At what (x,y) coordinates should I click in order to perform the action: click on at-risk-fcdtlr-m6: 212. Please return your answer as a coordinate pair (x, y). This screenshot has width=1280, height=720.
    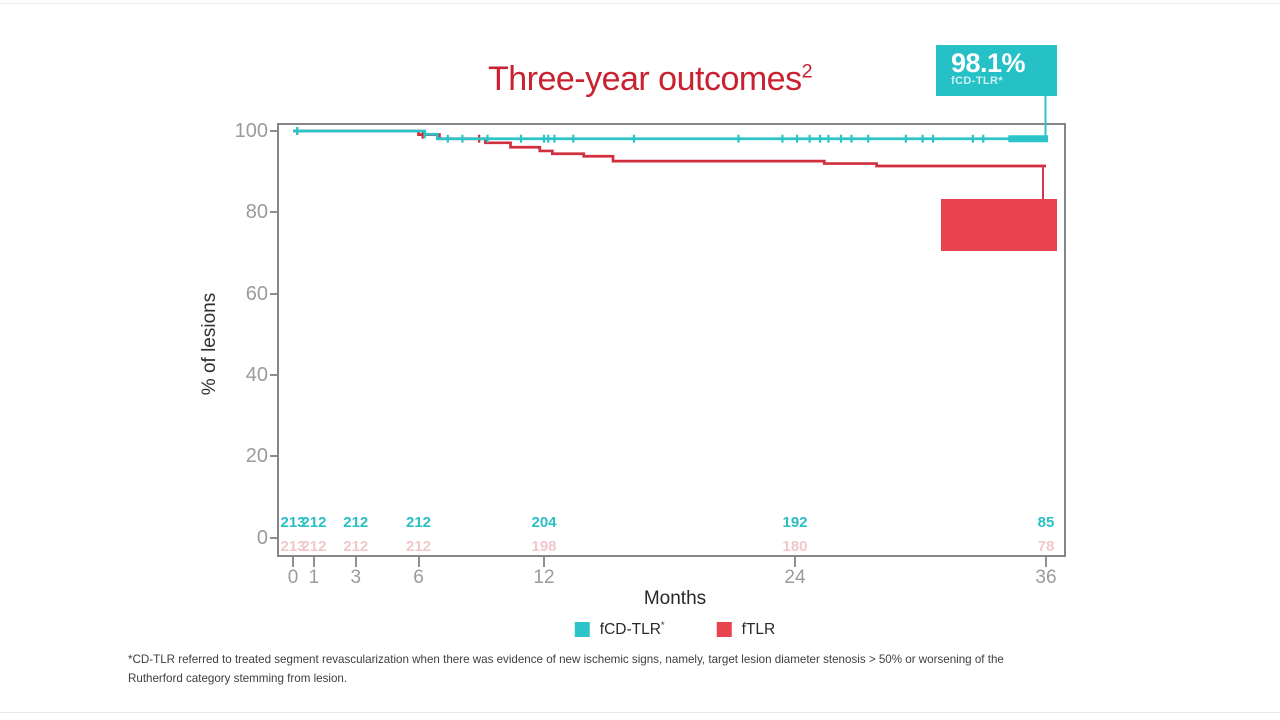
    Looking at the image, I should click on (418, 522).